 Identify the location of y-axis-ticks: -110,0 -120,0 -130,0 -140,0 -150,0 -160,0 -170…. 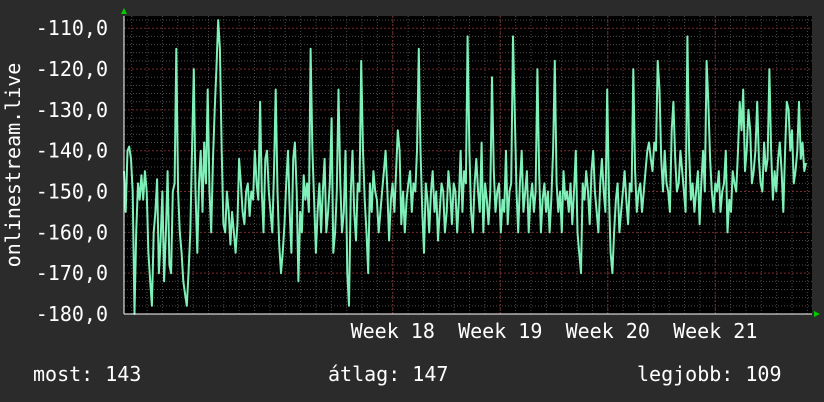
(72, 171).